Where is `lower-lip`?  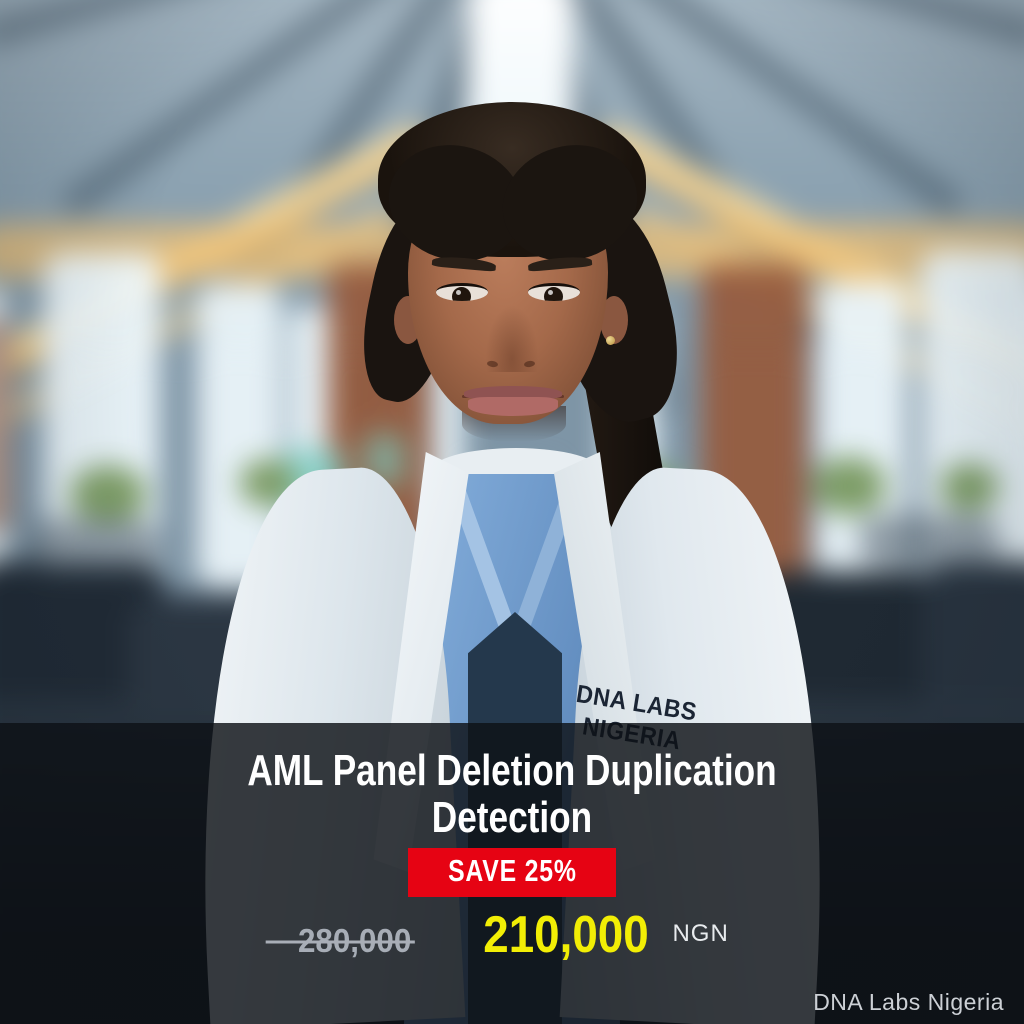
lower-lip is located at coordinates (513, 406).